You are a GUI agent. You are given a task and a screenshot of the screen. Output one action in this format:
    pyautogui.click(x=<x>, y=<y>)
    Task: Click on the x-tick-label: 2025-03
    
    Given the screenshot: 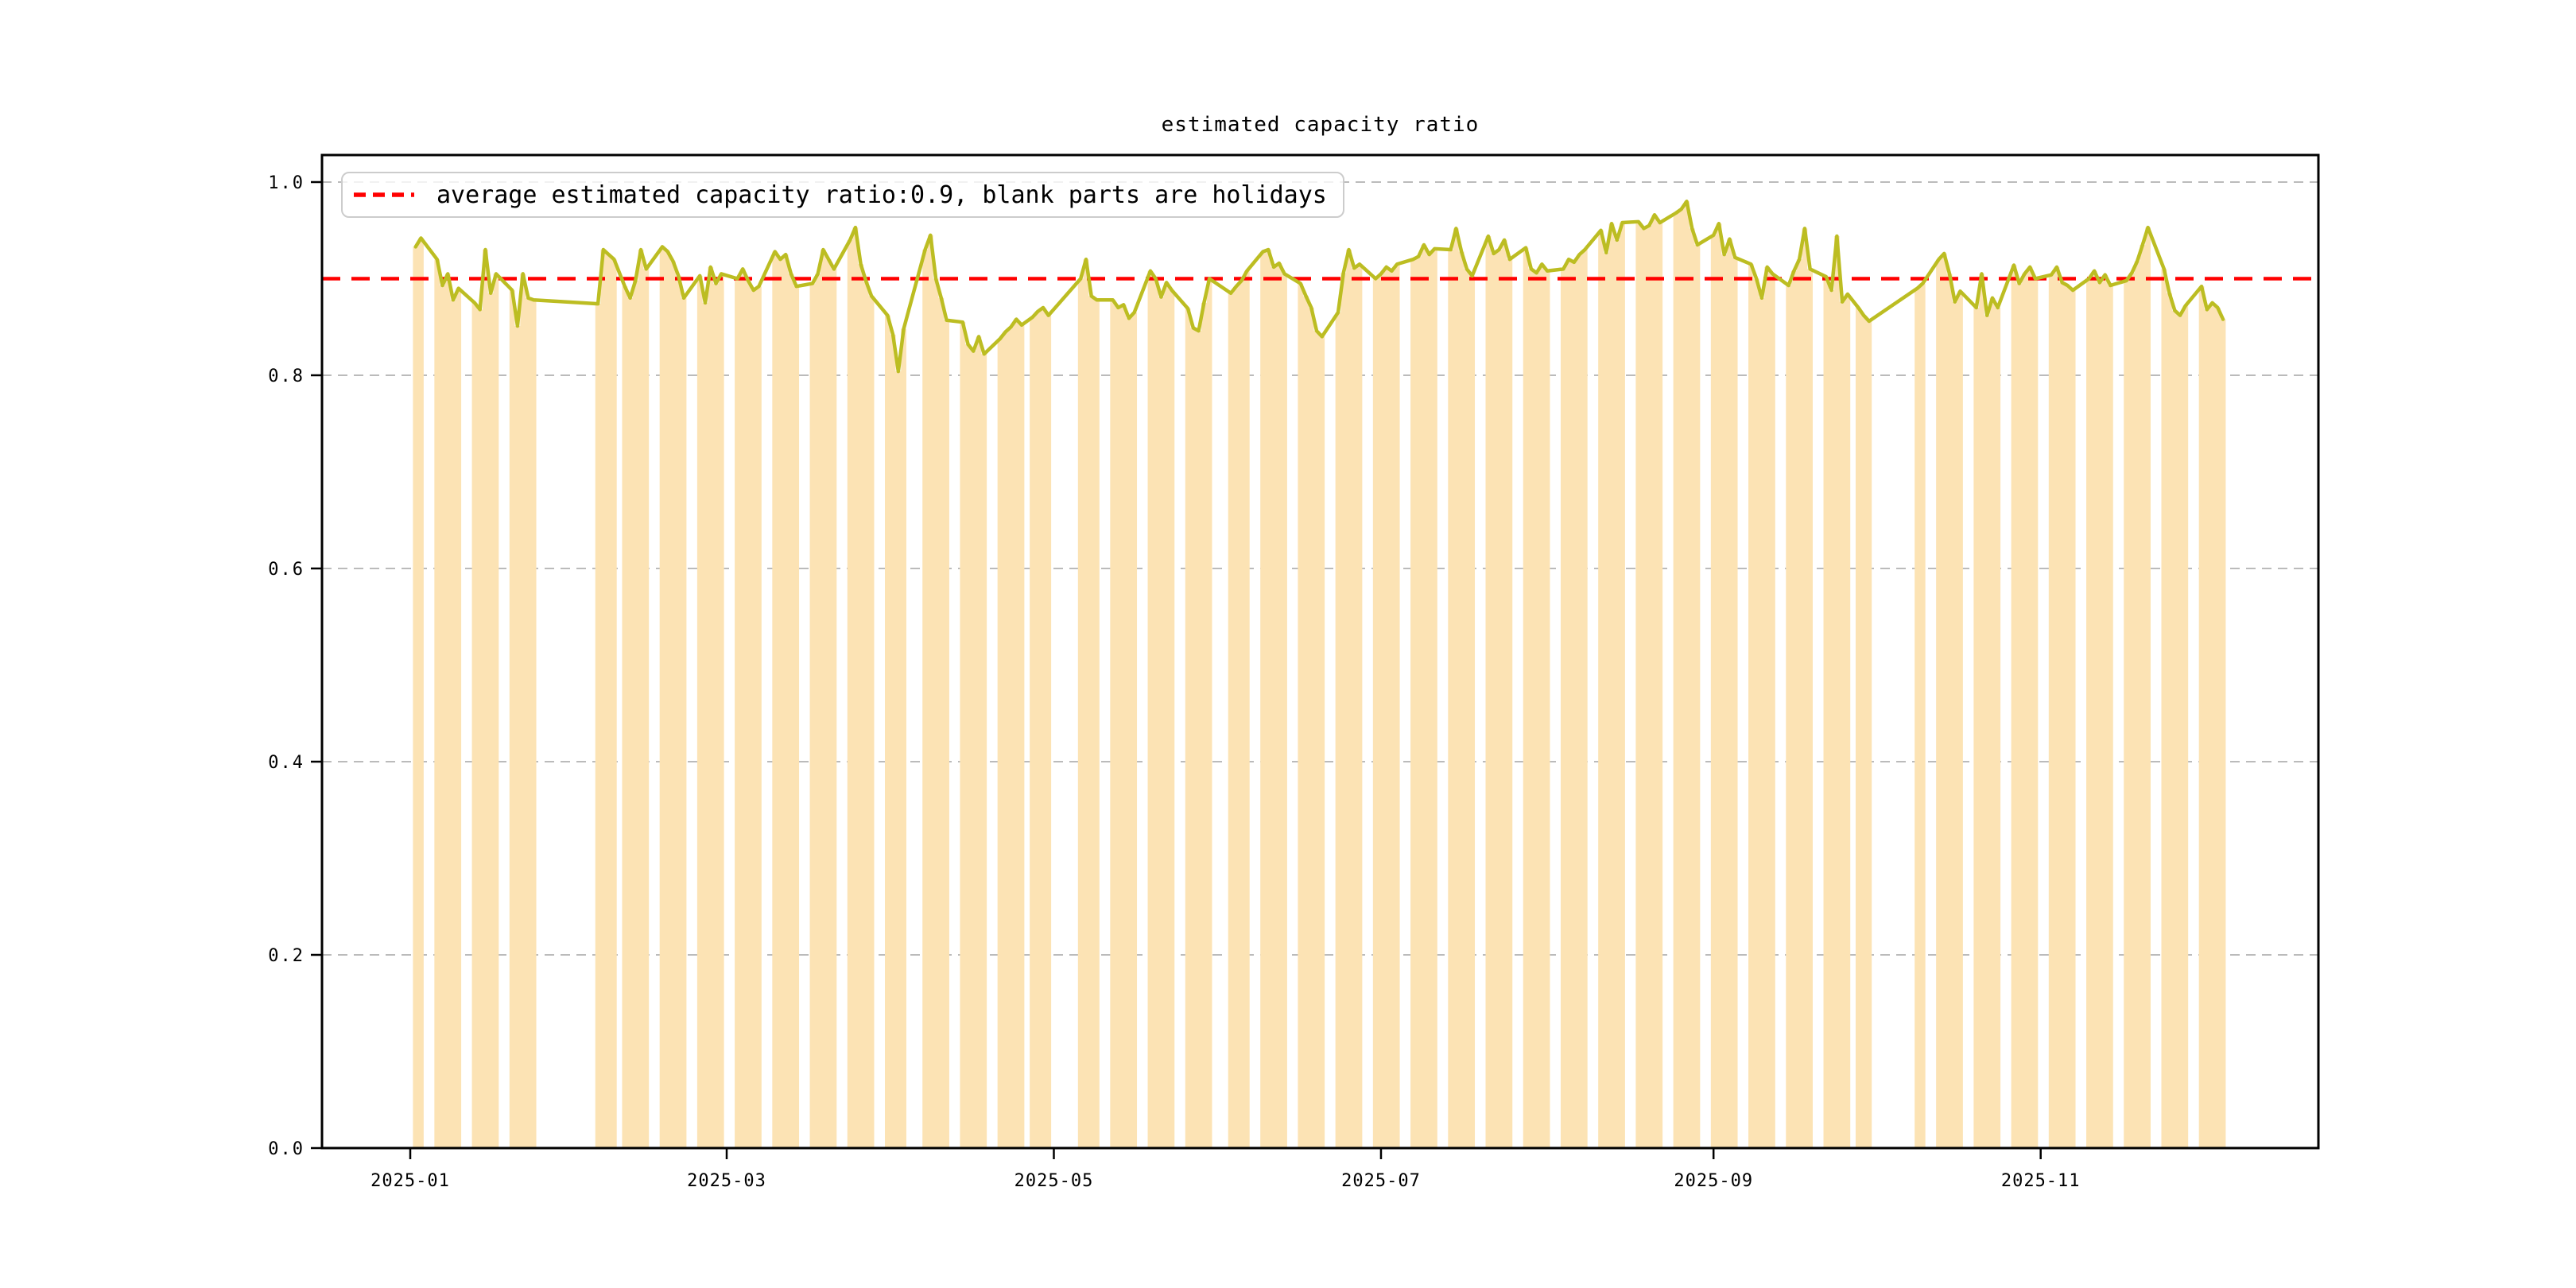 What is the action you would take?
    pyautogui.click(x=727, y=1181)
    